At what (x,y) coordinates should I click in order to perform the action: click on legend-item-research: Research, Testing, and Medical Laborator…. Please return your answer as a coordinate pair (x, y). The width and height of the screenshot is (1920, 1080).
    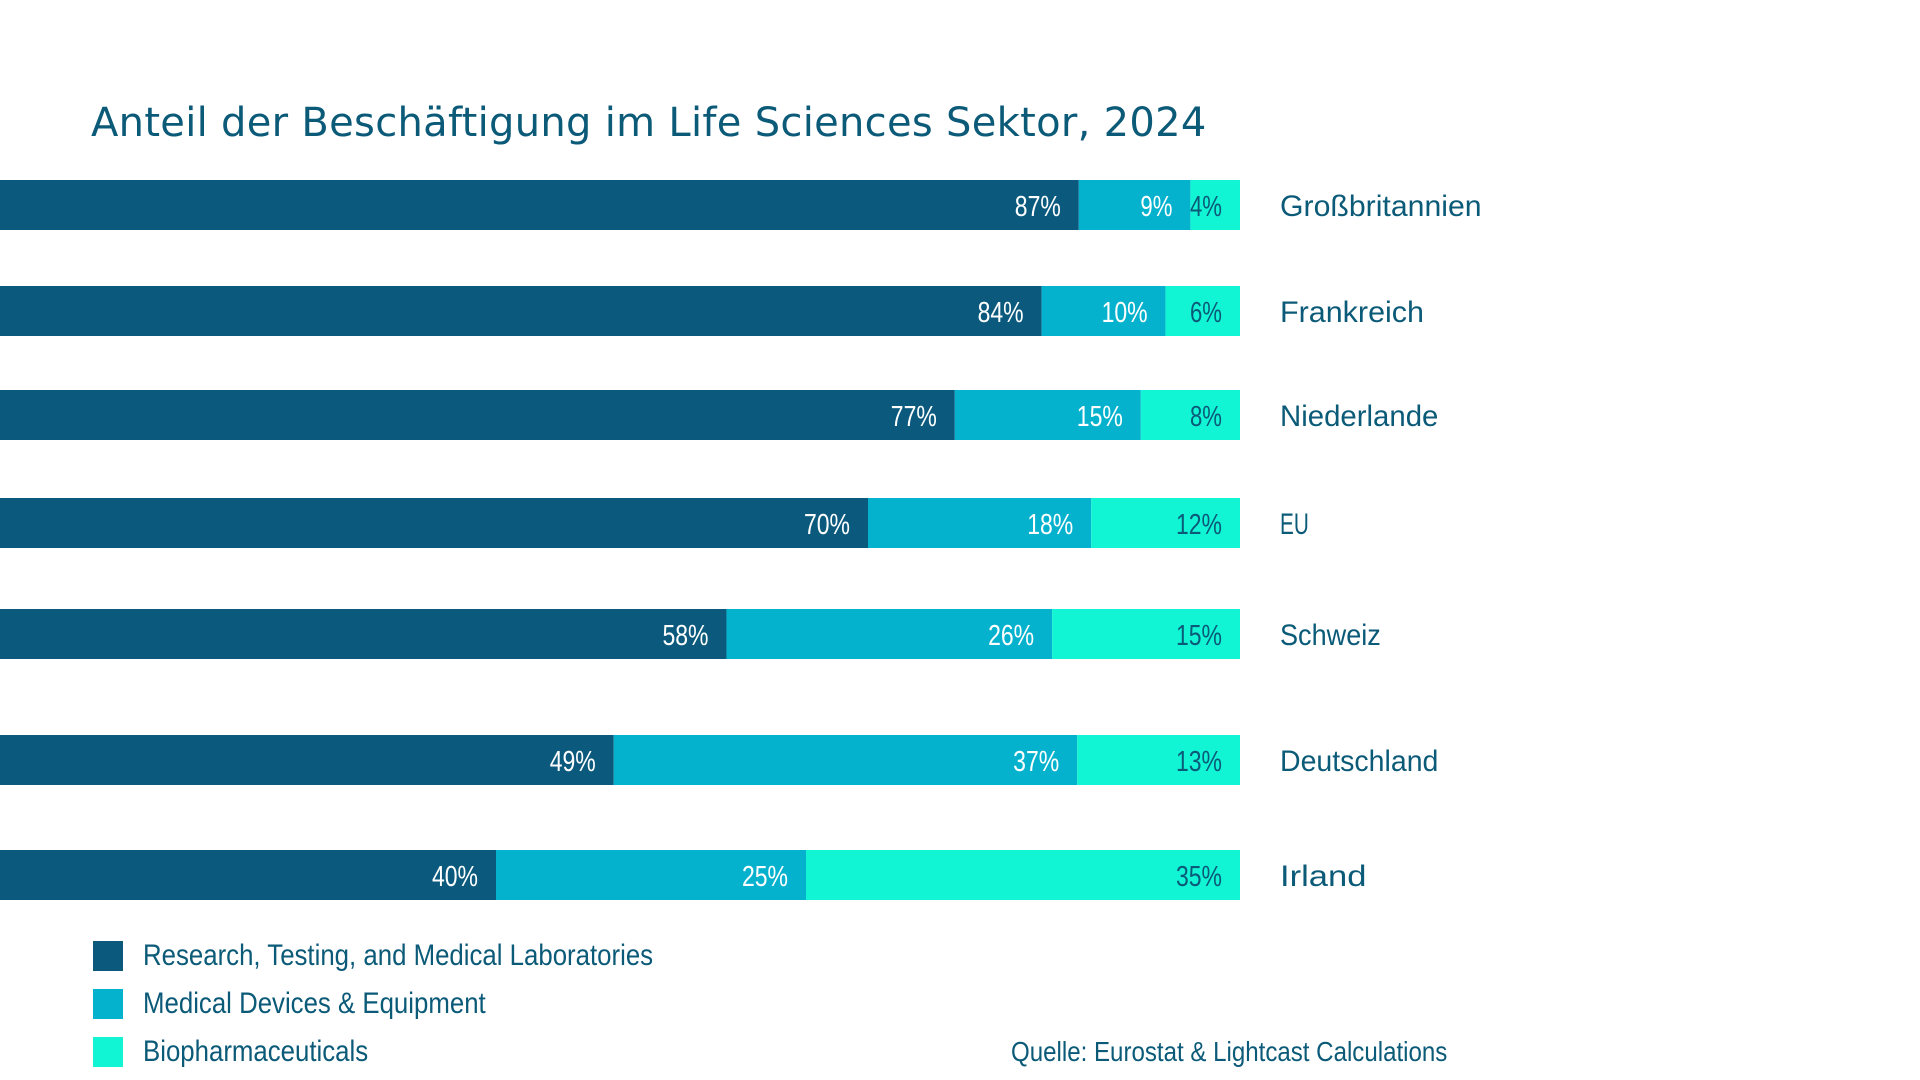
    Looking at the image, I should click on (414, 956).